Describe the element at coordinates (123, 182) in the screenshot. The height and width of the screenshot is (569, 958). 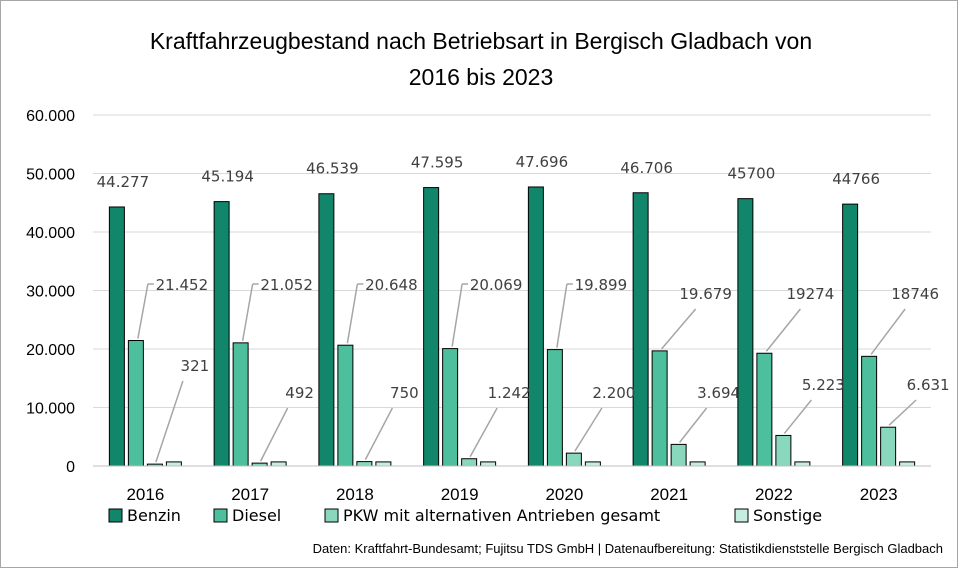
I see `data-label: 44.277` at that location.